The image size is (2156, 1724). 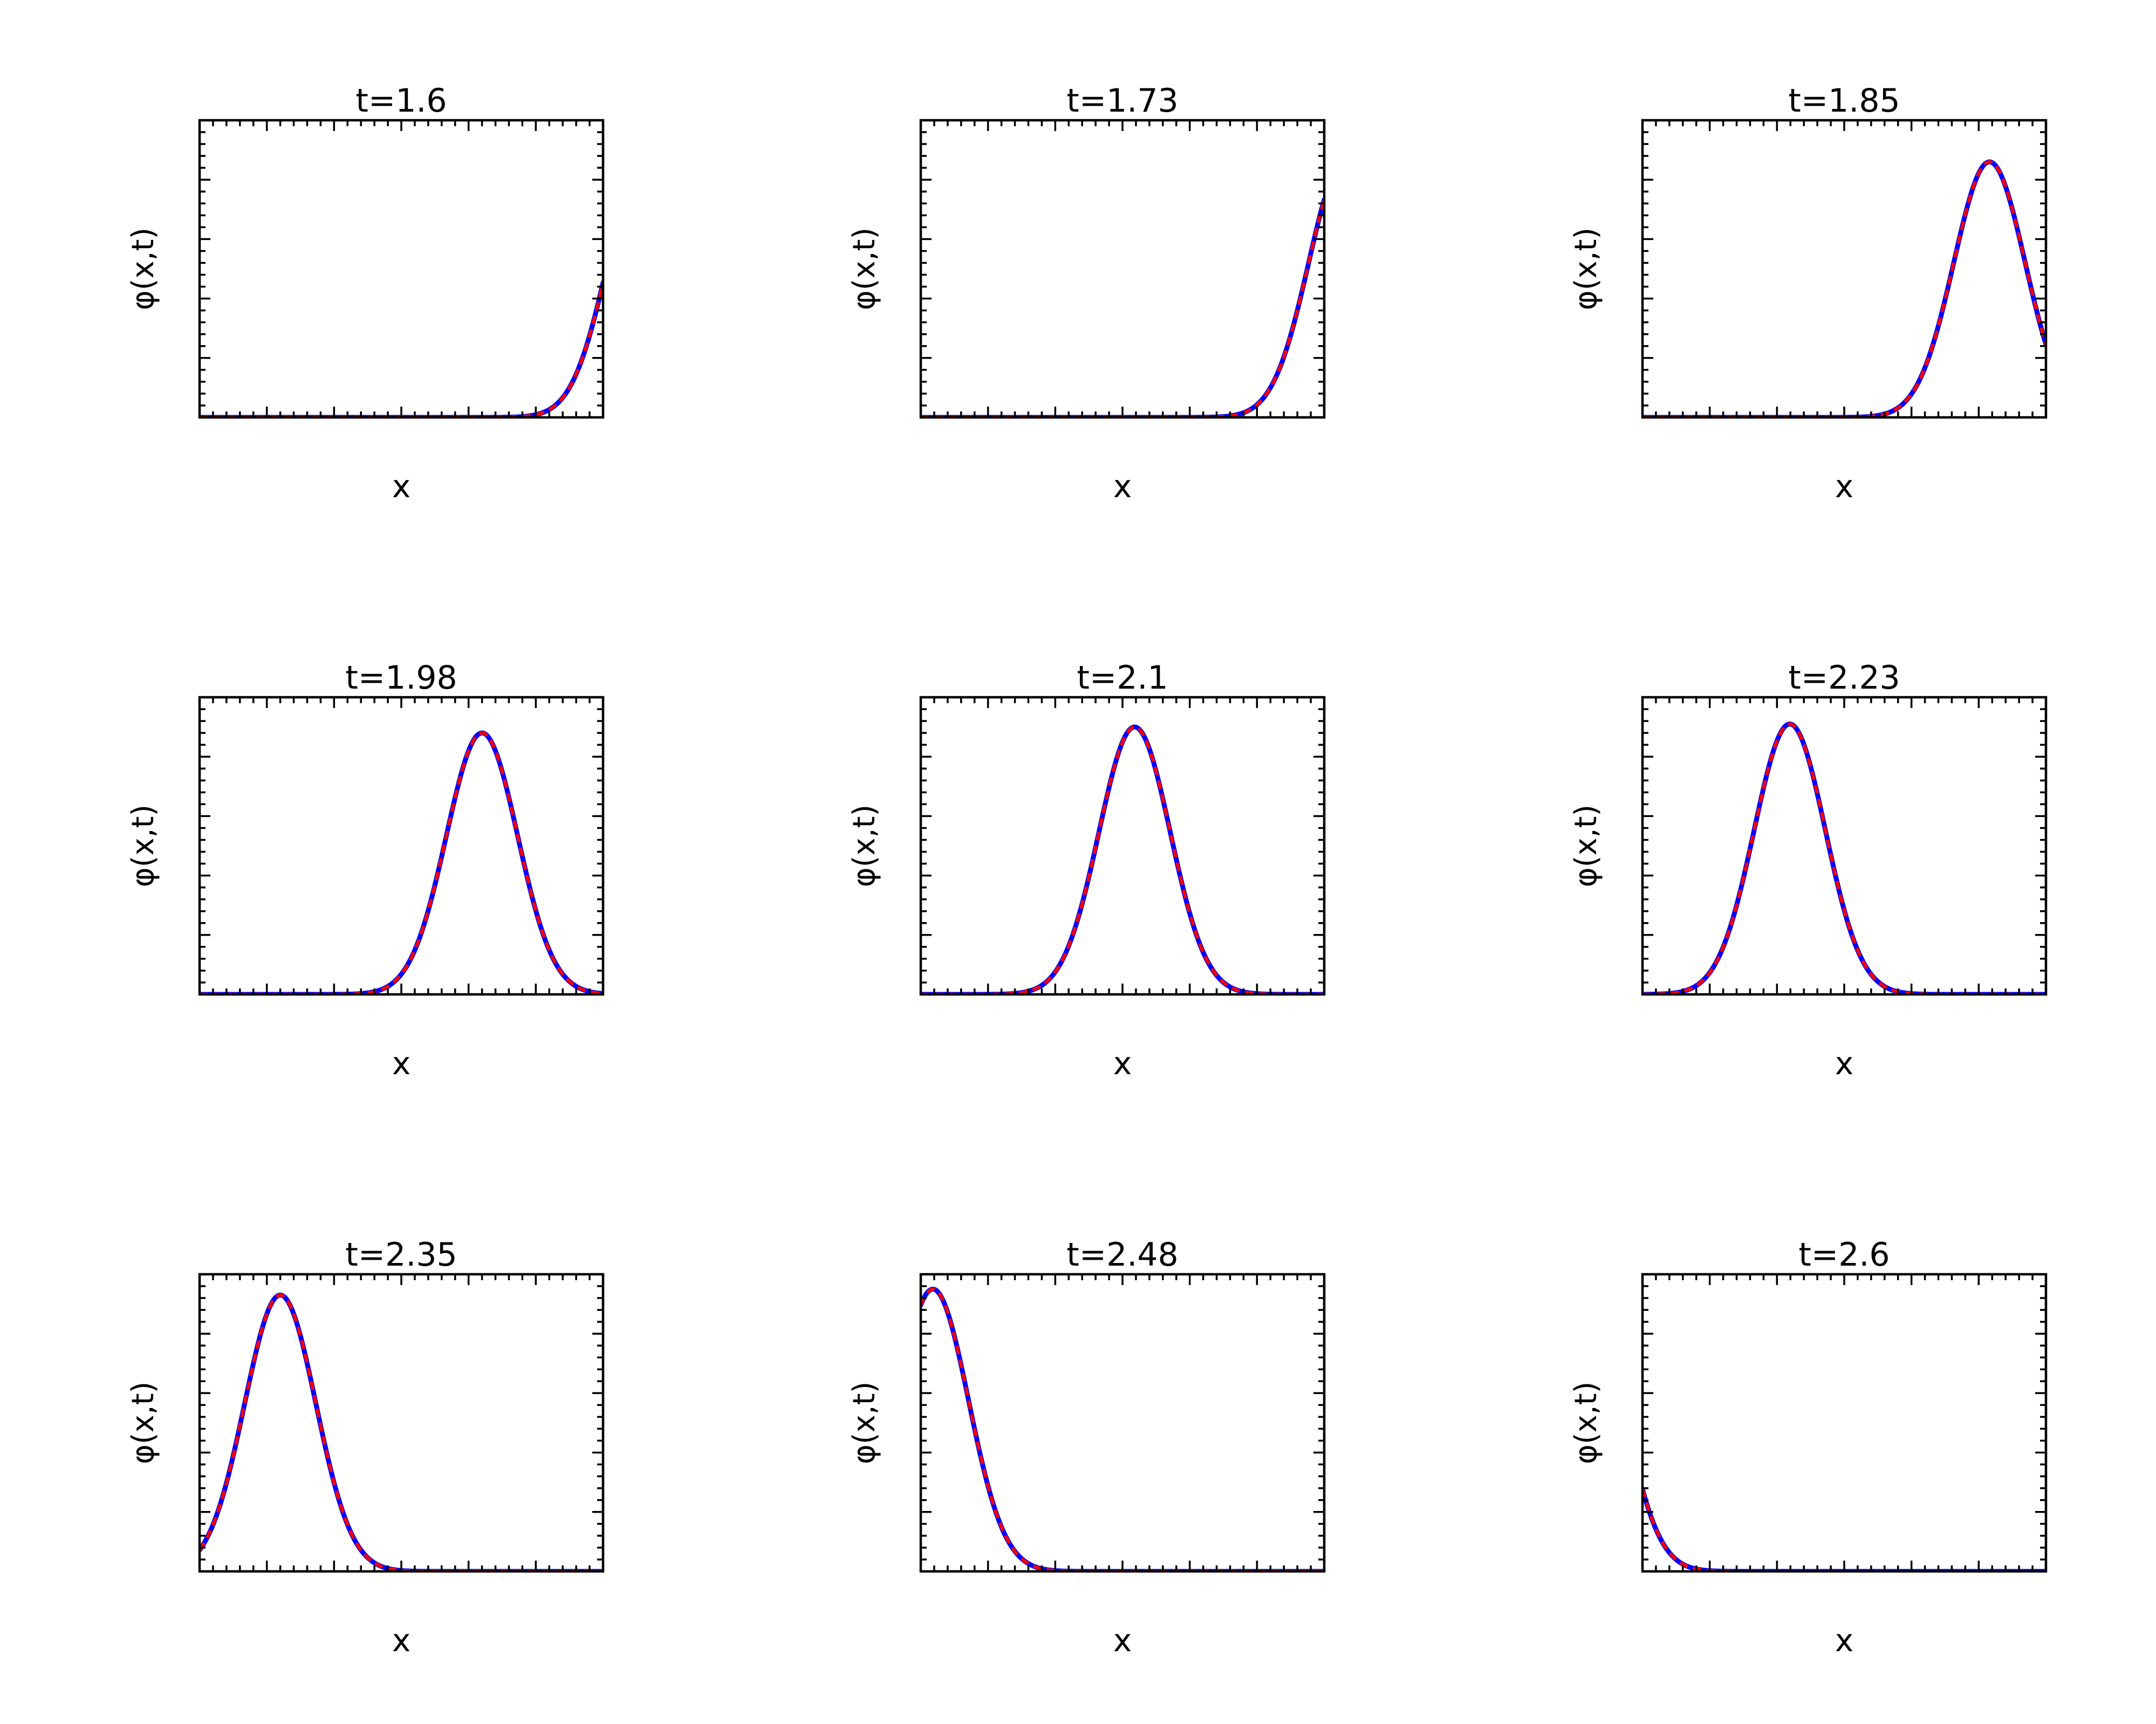 I want to click on panel-7: t=2.35 x φ(x,t), so click(x=365, y=1447).